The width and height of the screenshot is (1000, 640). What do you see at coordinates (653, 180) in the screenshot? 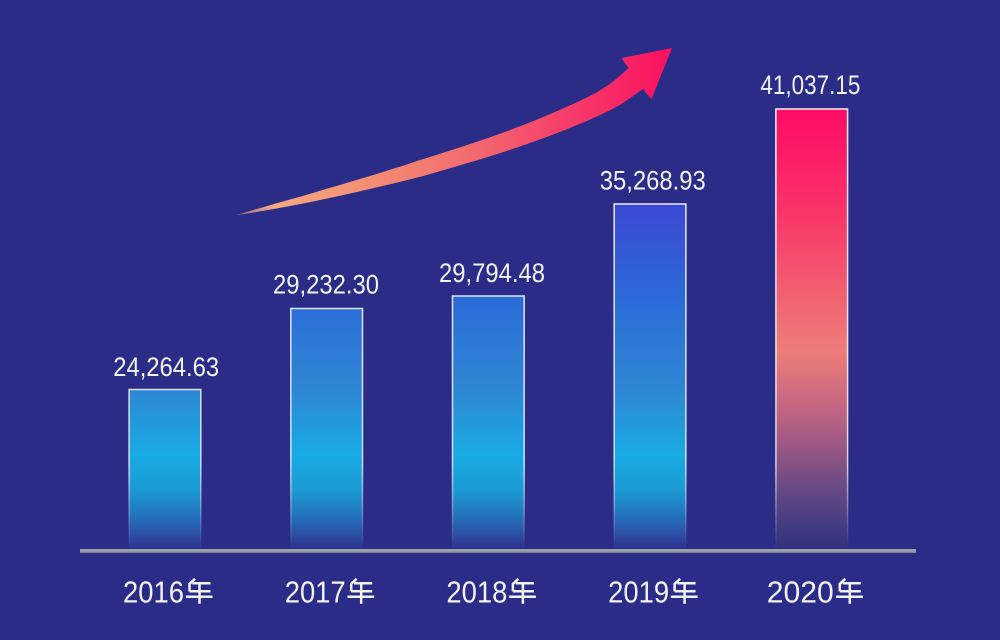
I see `svg-text: 35,268.93` at bounding box center [653, 180].